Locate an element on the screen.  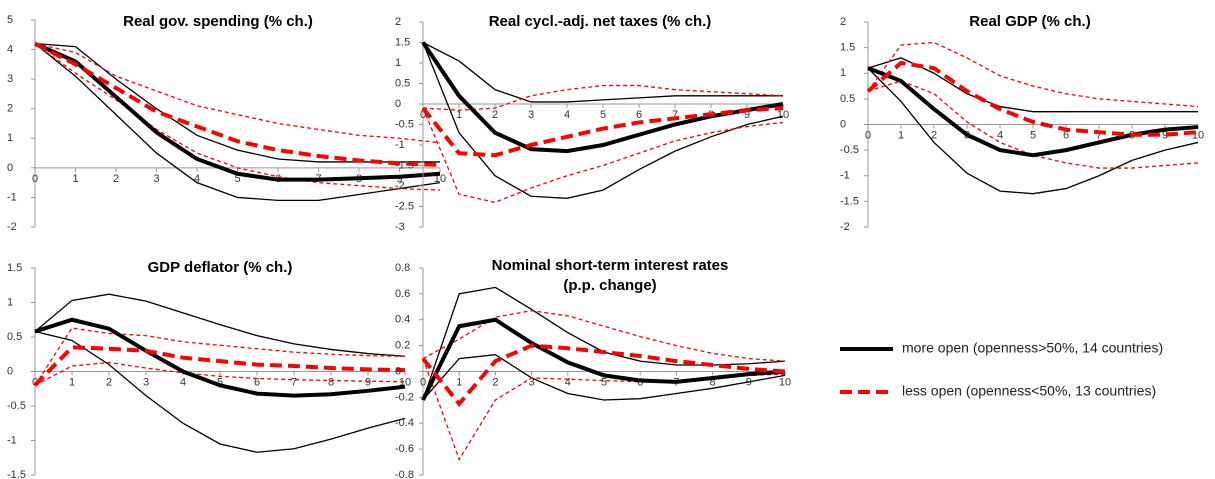
y-tick-label: -0.6 is located at coordinates (404, 449).